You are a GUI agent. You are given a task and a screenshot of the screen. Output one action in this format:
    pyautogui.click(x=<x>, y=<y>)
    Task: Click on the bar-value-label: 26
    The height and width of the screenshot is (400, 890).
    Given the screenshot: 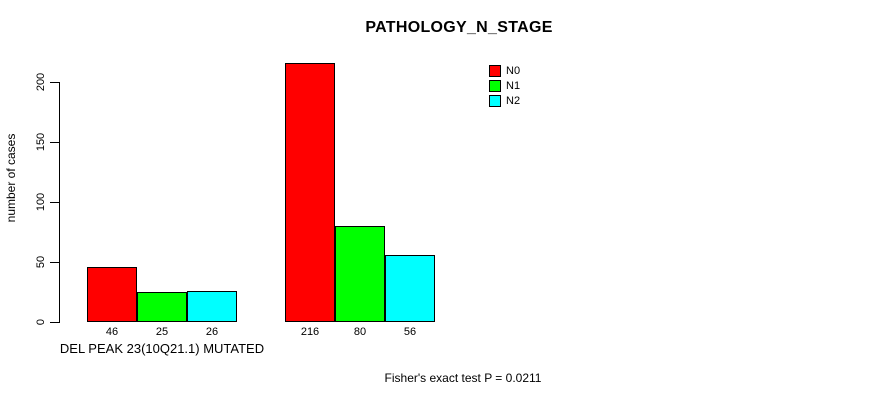 What is the action you would take?
    pyautogui.click(x=212, y=332)
    